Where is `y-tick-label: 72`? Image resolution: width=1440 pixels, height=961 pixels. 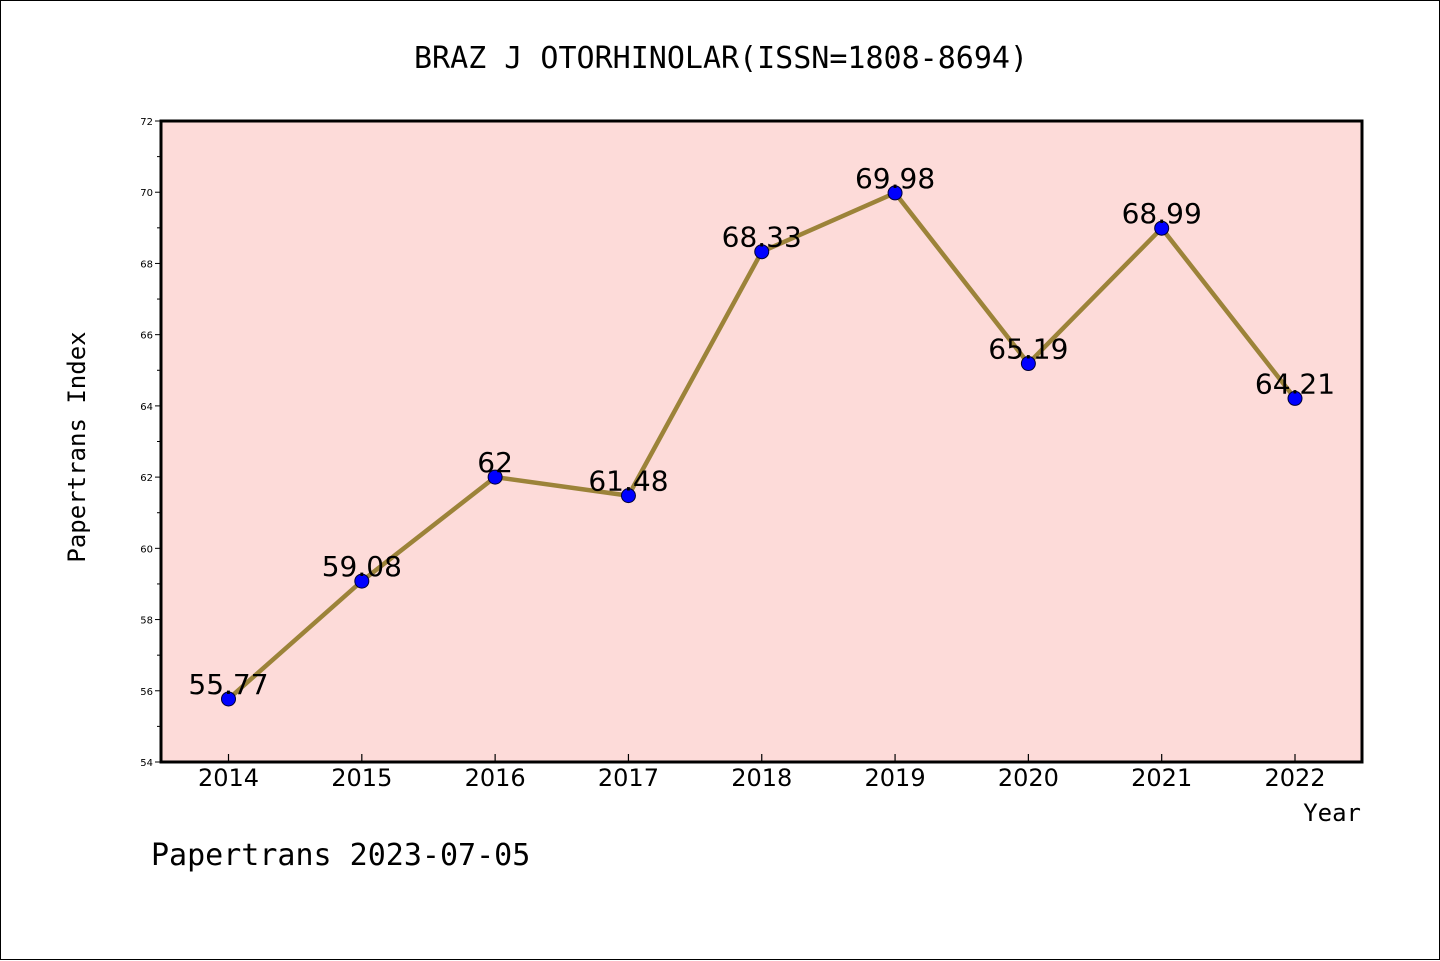
y-tick-label: 72 is located at coordinates (146, 122).